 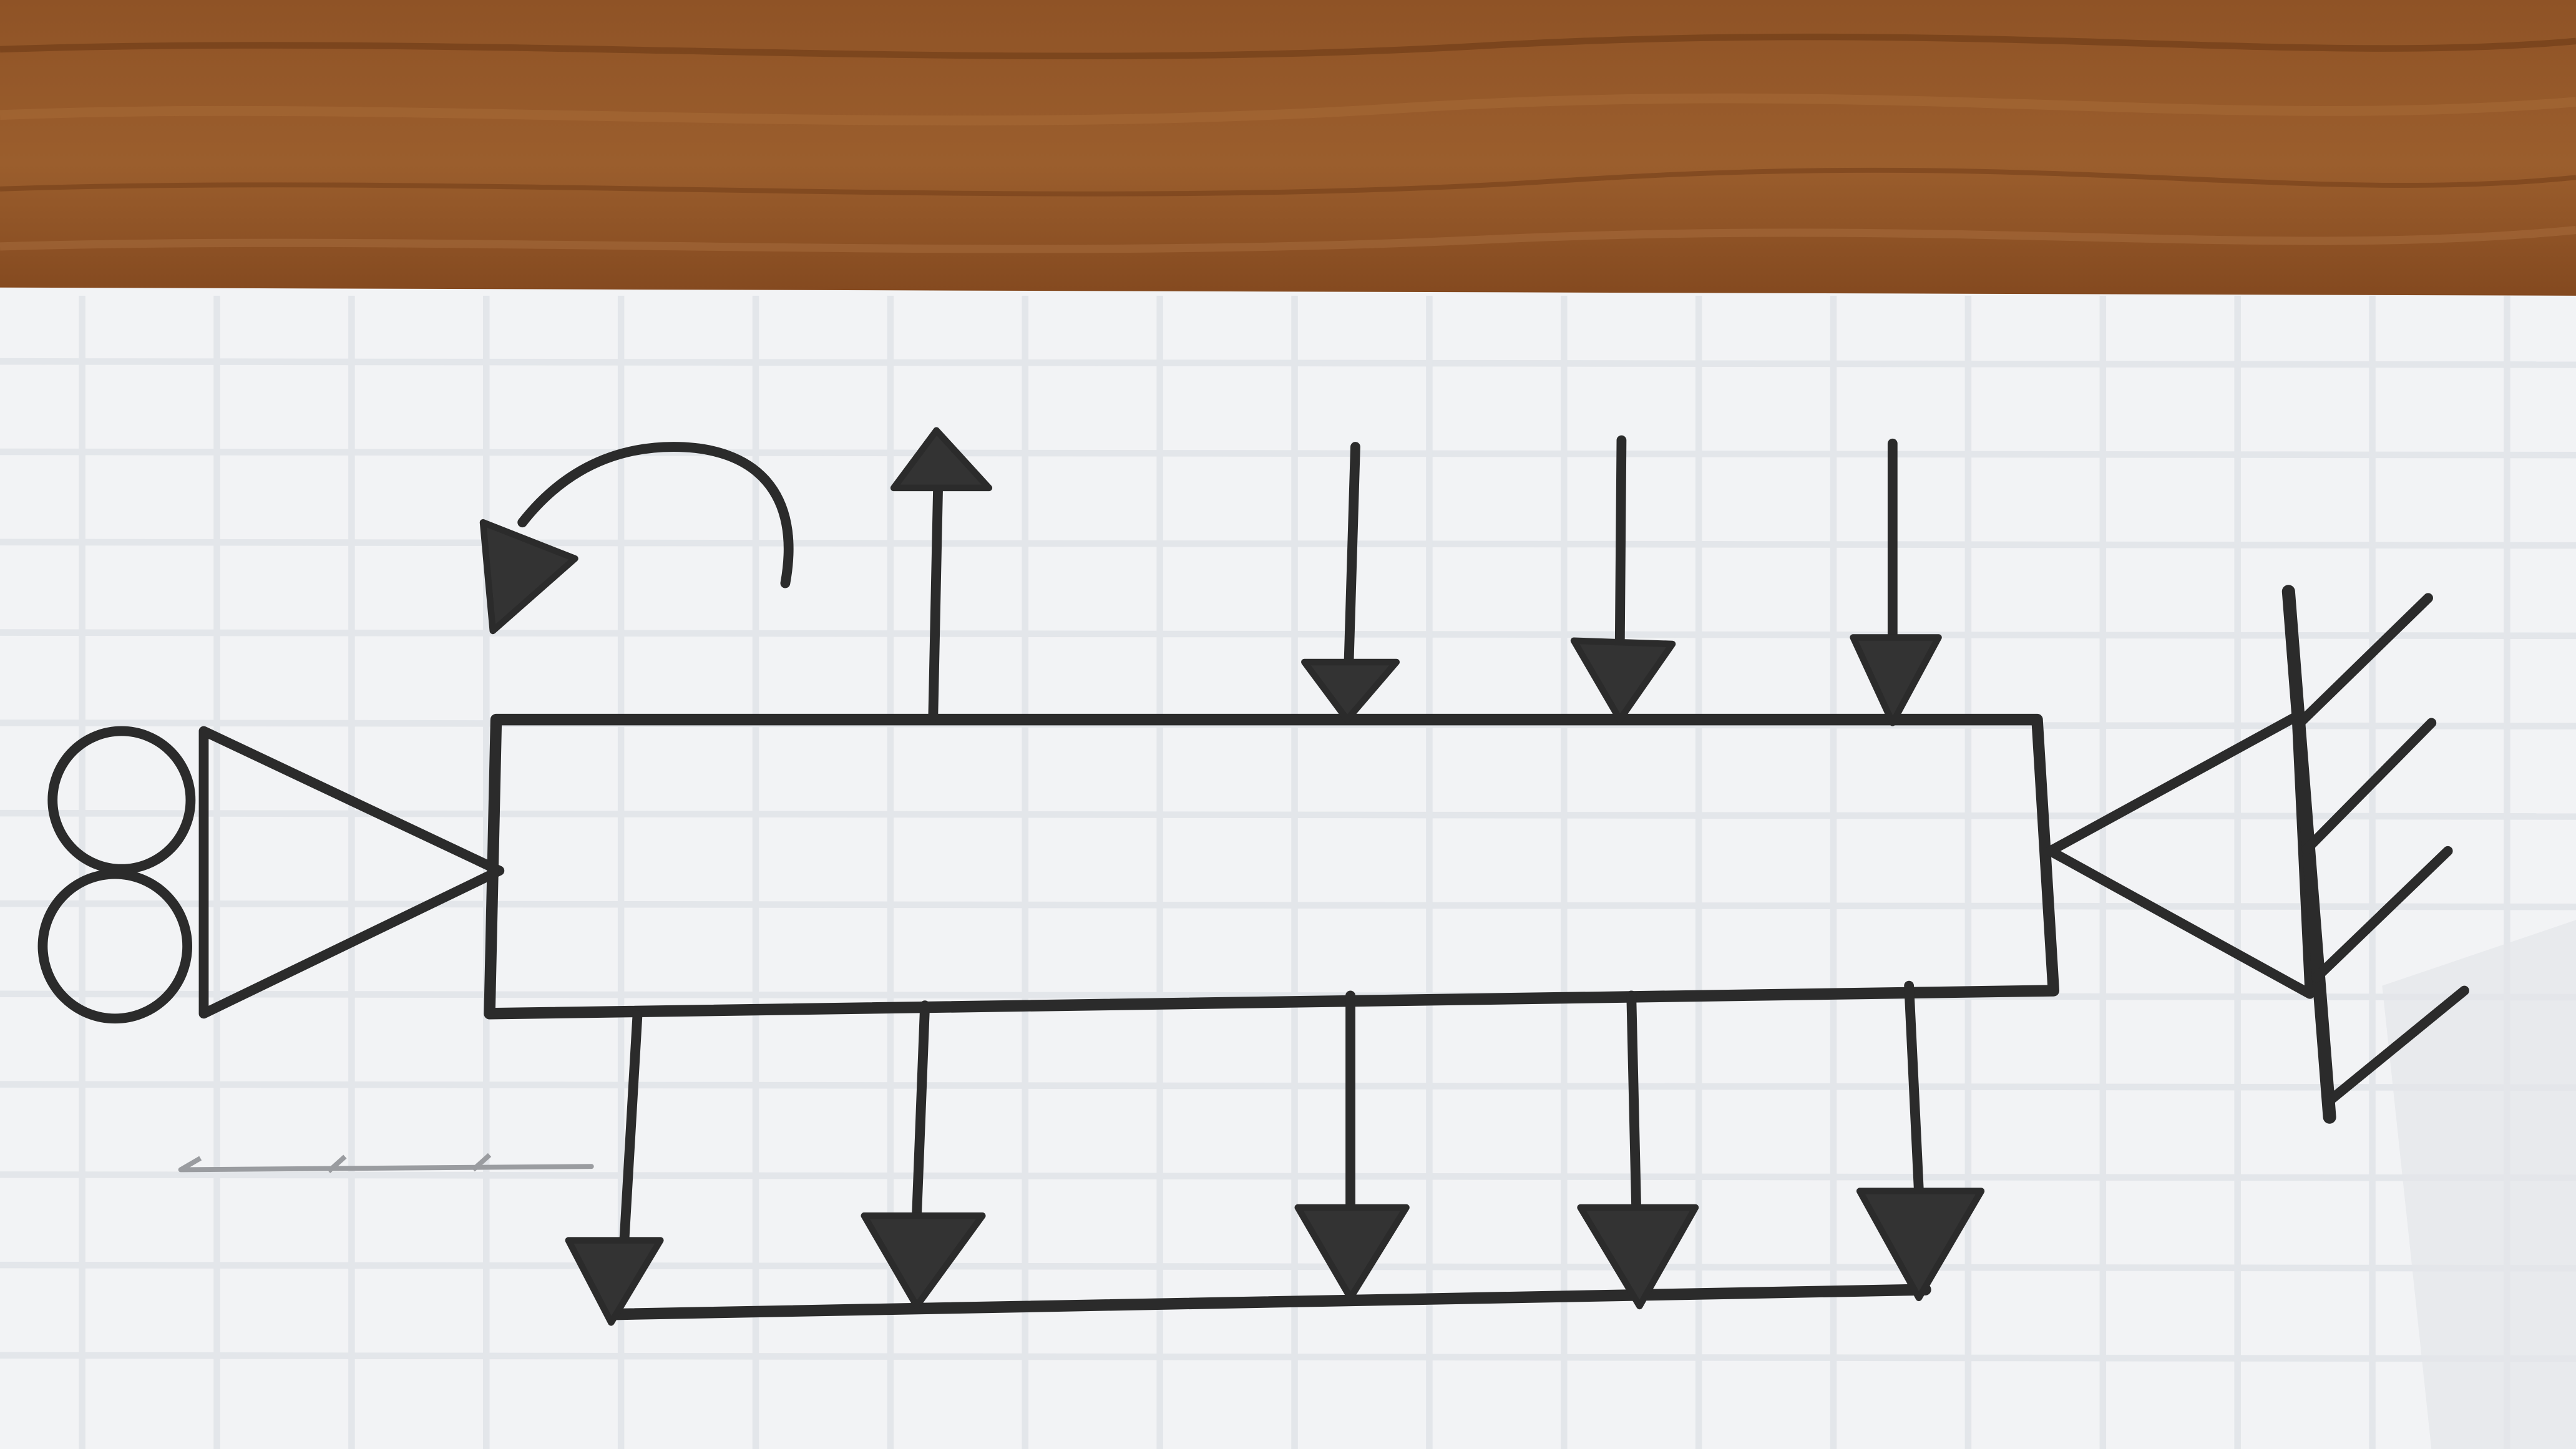 I want to click on upward-point-load, so click(x=941, y=574).